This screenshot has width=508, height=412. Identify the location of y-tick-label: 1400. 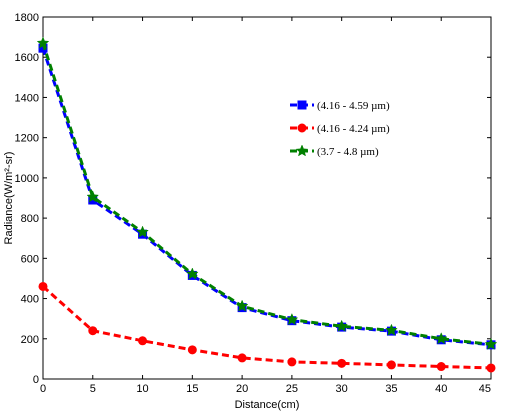
(27, 98).